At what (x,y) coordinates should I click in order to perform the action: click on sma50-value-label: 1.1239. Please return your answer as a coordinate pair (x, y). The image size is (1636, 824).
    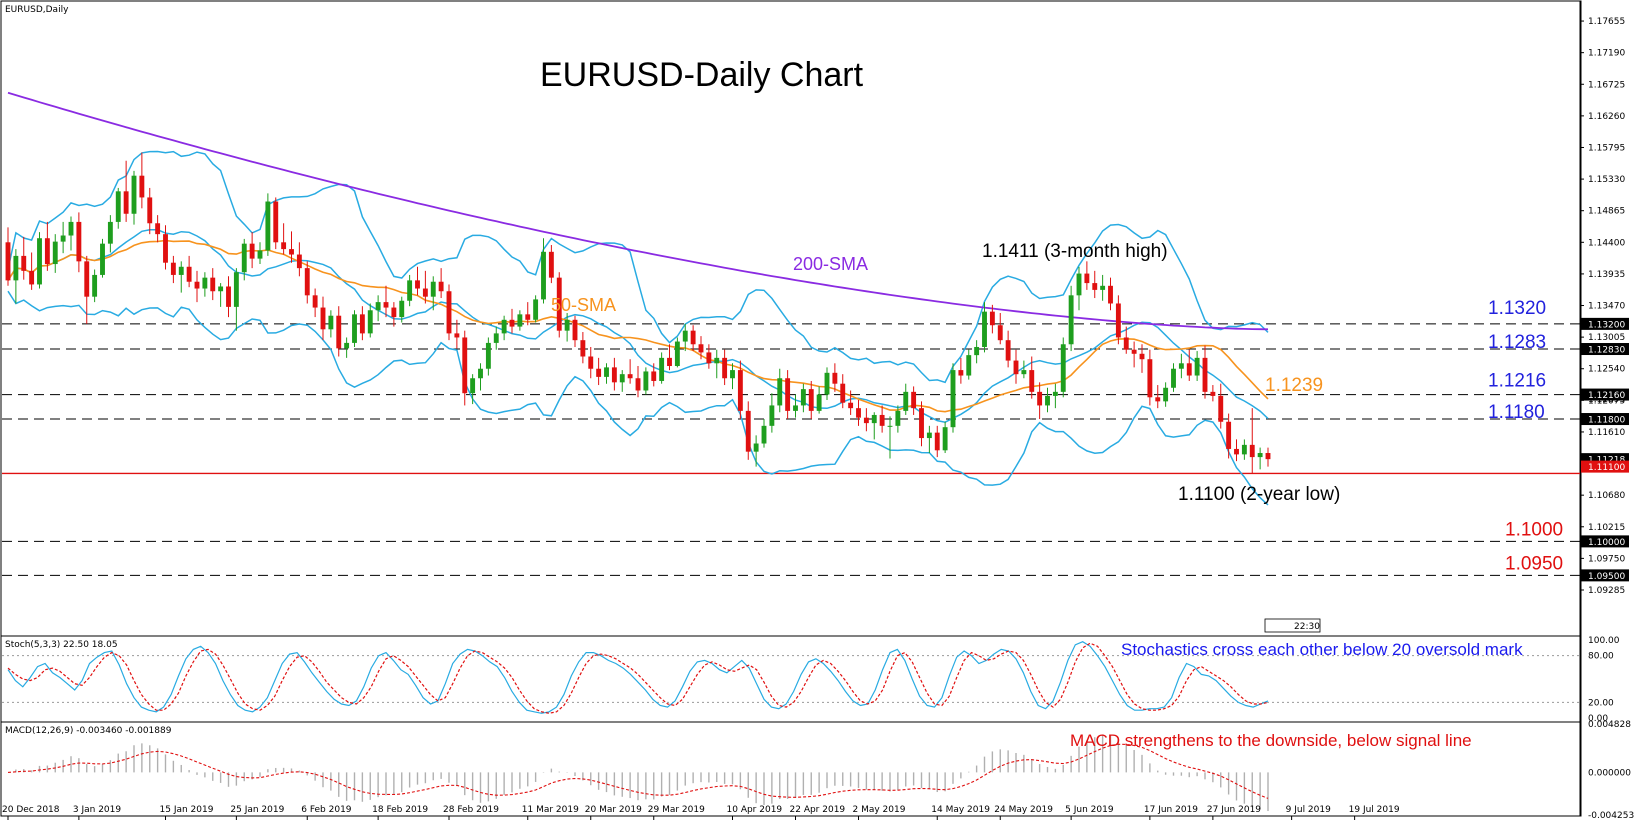
    Looking at the image, I should click on (1294, 385).